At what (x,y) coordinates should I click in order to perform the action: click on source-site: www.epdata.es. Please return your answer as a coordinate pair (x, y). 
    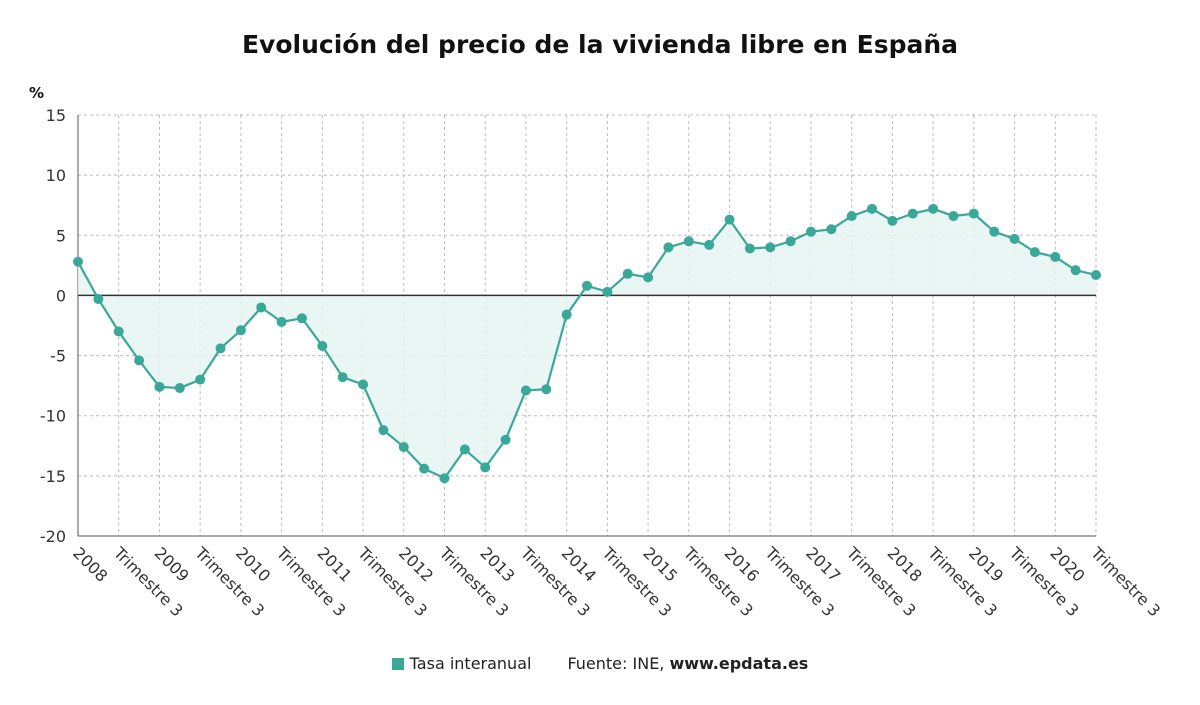
    Looking at the image, I should click on (739, 663).